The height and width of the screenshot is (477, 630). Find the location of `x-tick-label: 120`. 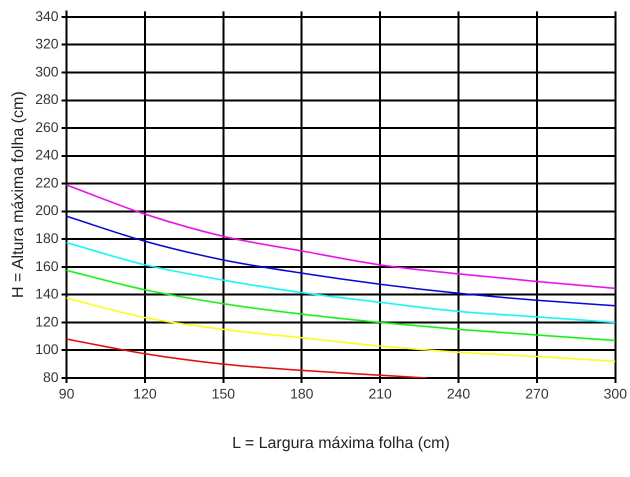

x-tick-label: 120 is located at coordinates (145, 393).